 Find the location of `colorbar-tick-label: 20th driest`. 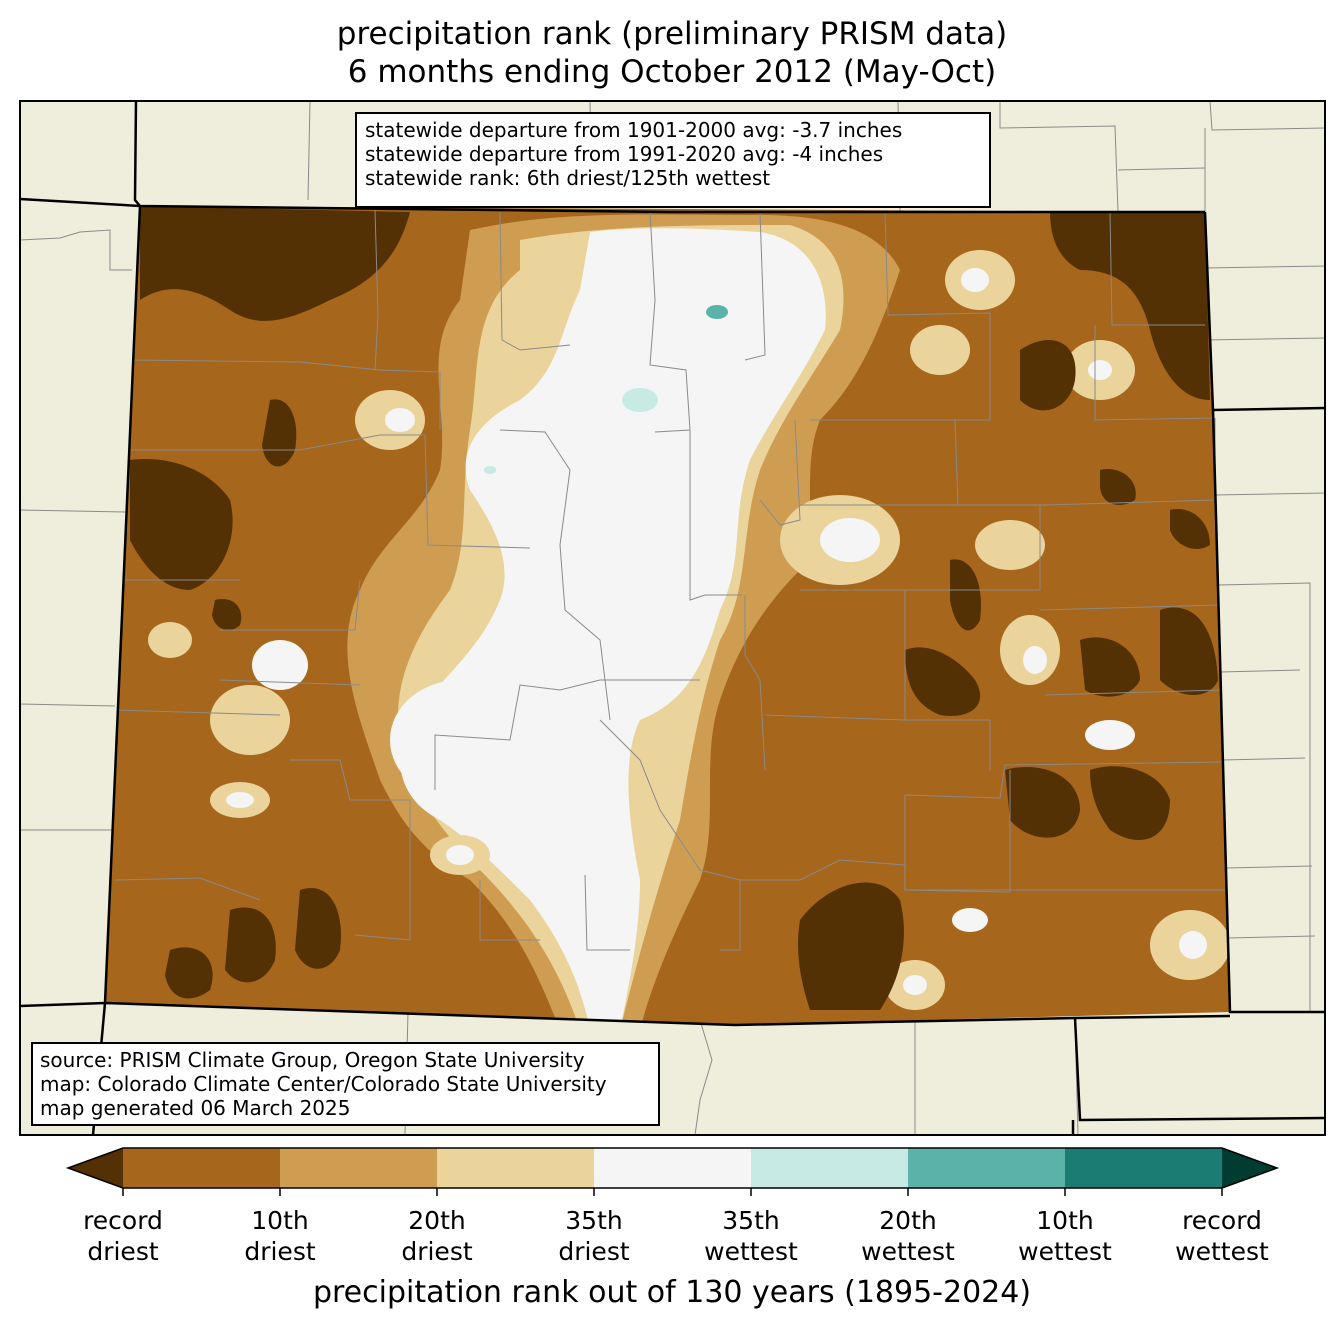

colorbar-tick-label: 20th driest is located at coordinates (437, 1236).